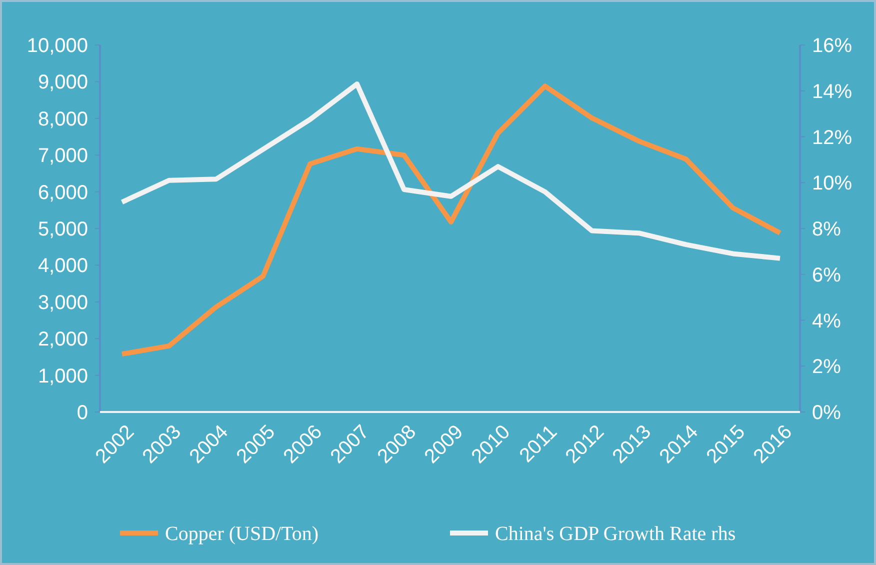 This screenshot has height=565, width=876. I want to click on y-tick-label: 2,000, so click(63, 339).